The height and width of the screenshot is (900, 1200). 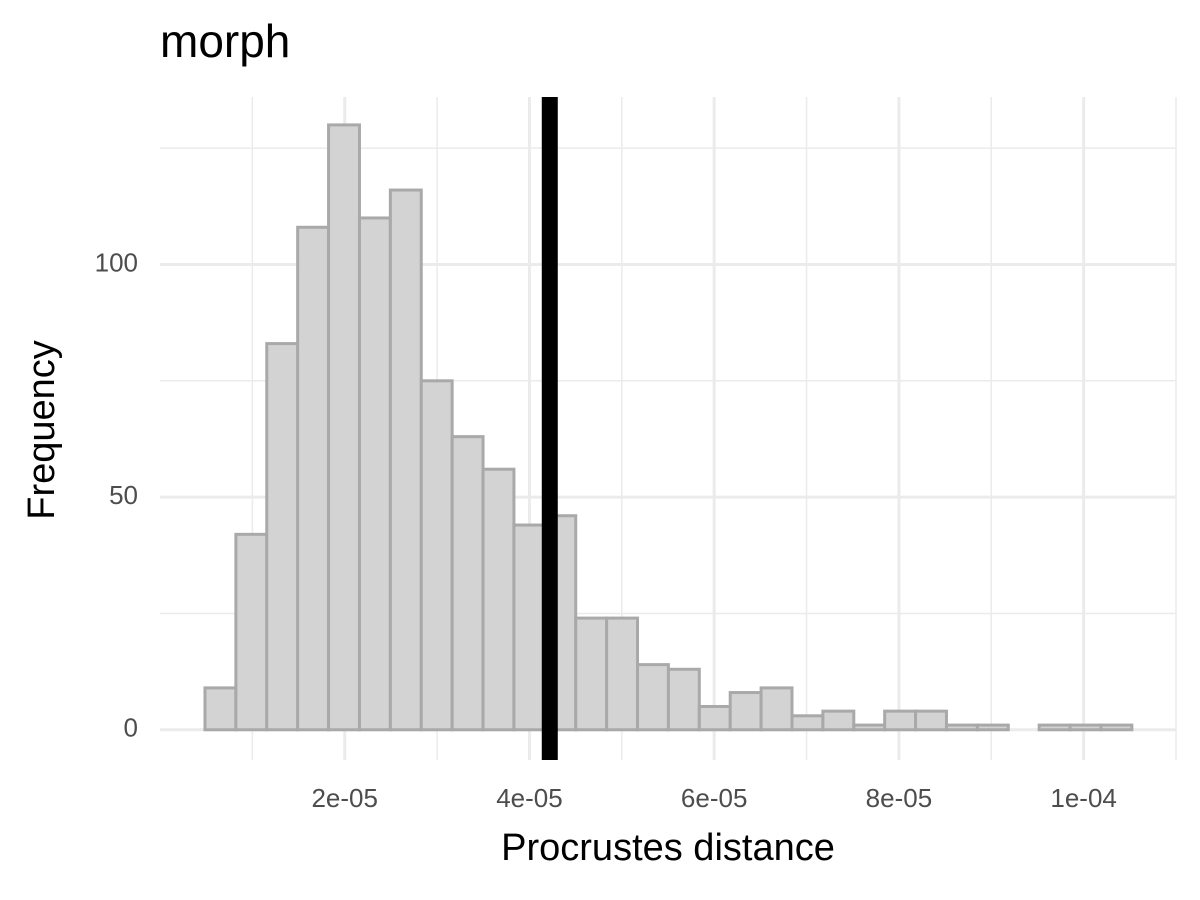 What do you see at coordinates (668, 848) in the screenshot?
I see `x-axis-label: Procrustes distance` at bounding box center [668, 848].